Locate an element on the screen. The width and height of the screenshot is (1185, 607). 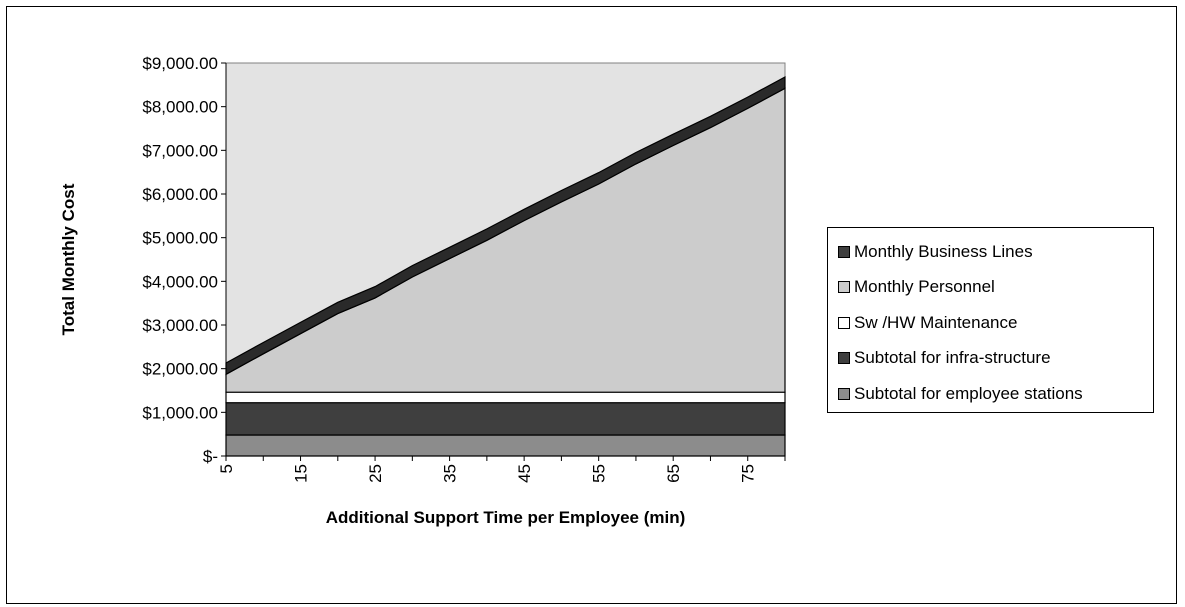
y-tick-label: $3,000.00 is located at coordinates (180, 325).